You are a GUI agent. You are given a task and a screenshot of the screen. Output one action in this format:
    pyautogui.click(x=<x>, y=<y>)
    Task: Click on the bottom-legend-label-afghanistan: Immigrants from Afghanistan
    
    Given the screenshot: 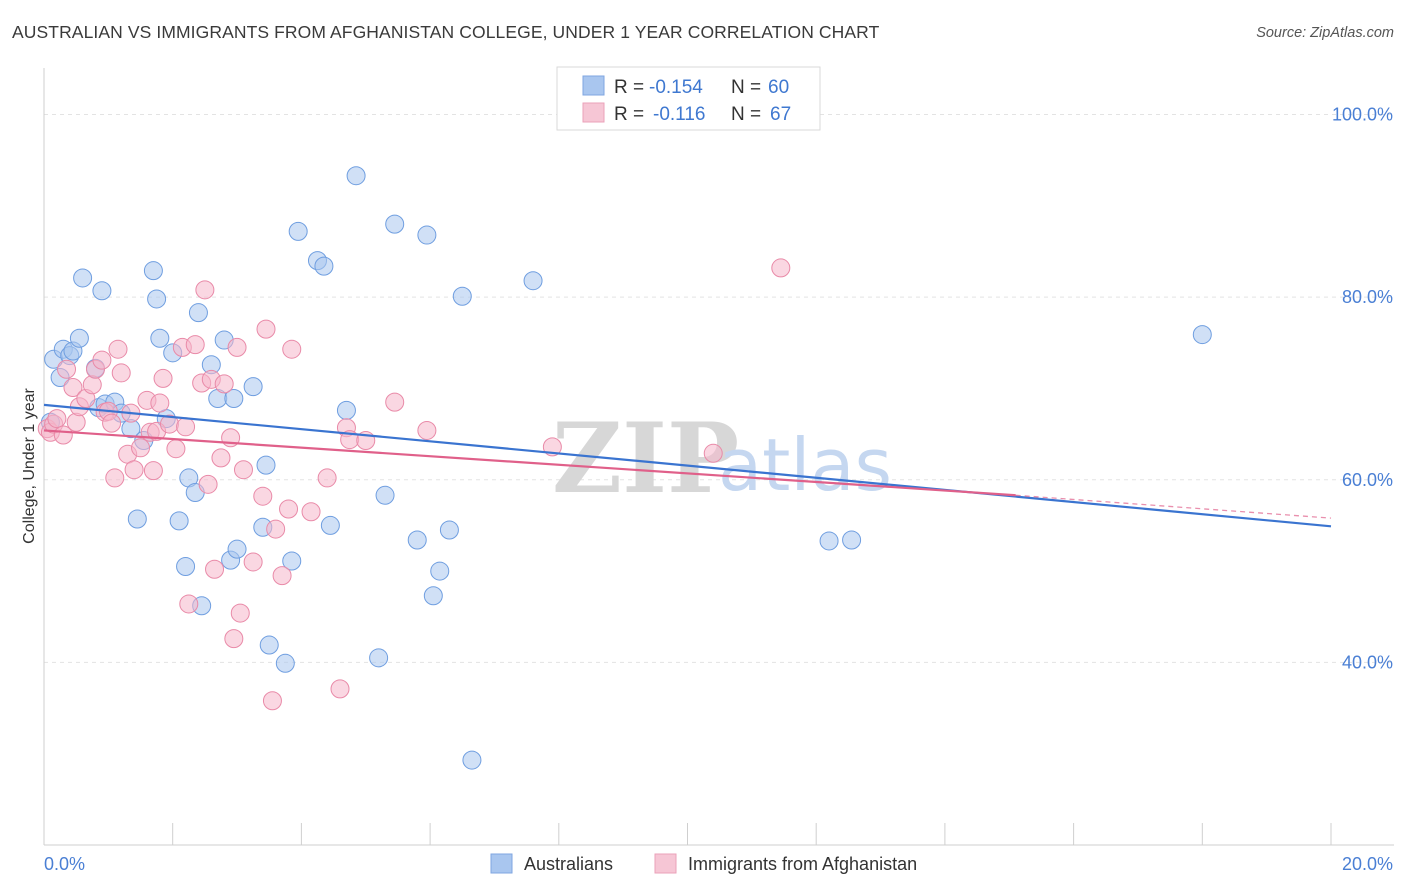 What is the action you would take?
    pyautogui.click(x=802, y=864)
    